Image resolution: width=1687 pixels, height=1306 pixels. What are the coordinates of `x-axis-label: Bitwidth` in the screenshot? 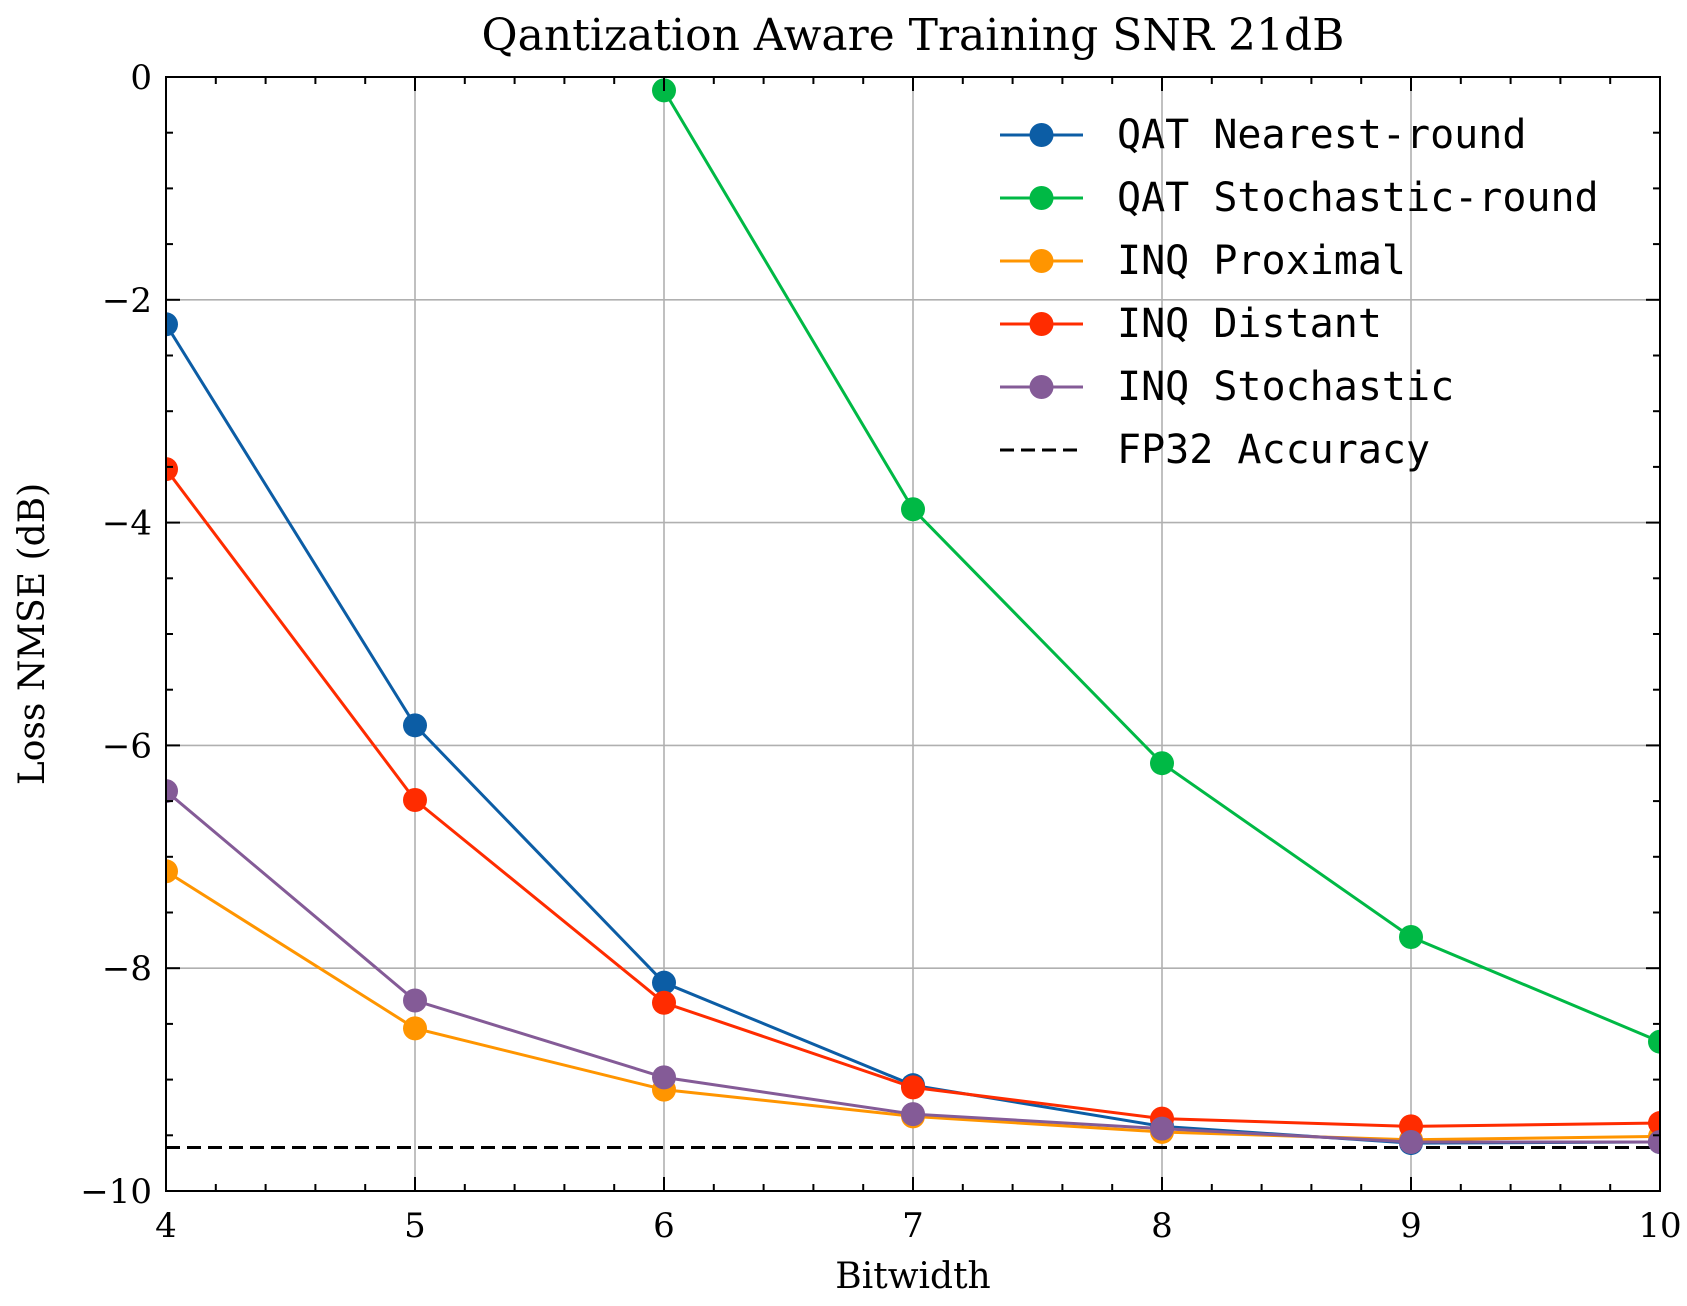 It's located at (912, 1276).